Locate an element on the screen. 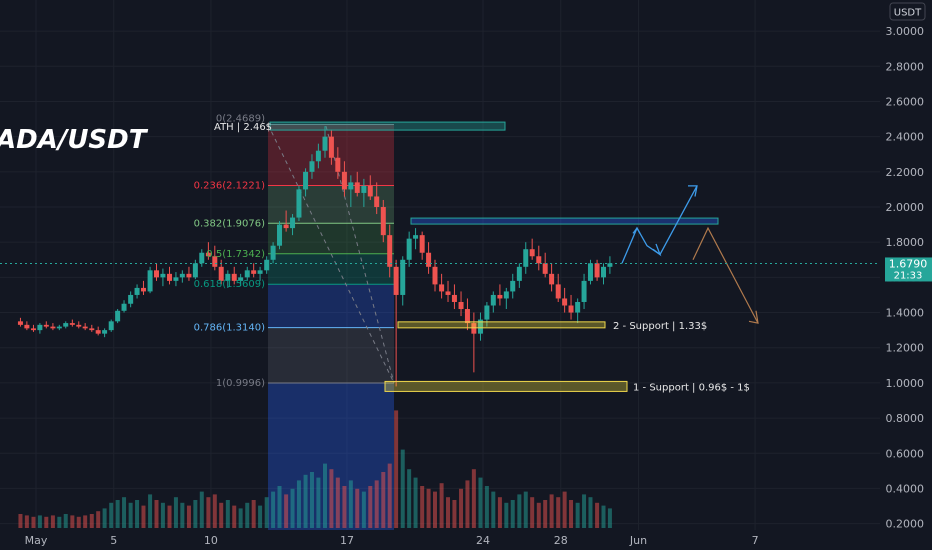 The image size is (932, 550). fib-level-label: 0.618(1.5609) is located at coordinates (230, 284).